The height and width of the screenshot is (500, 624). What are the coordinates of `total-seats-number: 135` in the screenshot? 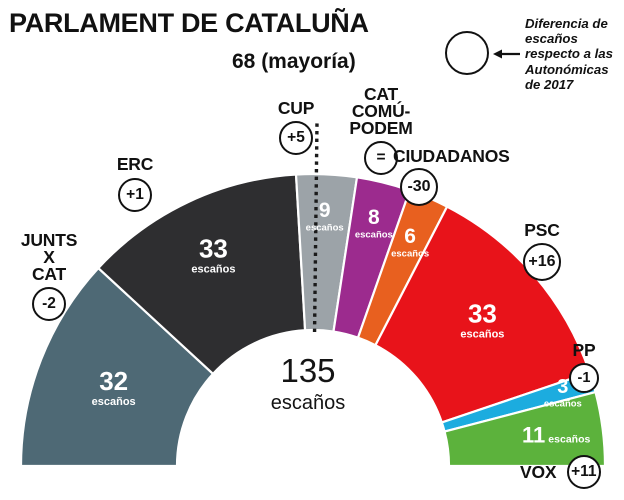 It's located at (307, 370).